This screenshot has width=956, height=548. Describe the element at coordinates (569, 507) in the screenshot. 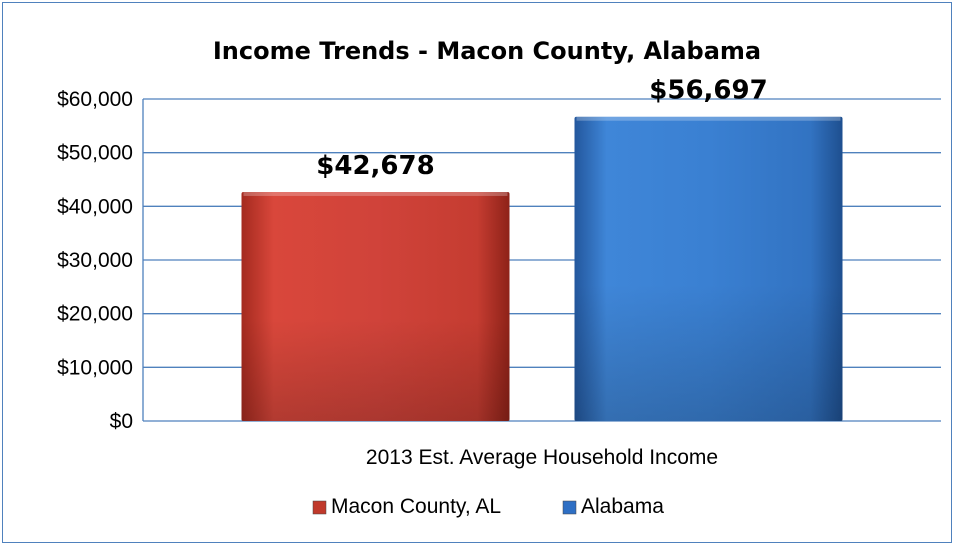

I see `legend-swatch-alabama` at that location.